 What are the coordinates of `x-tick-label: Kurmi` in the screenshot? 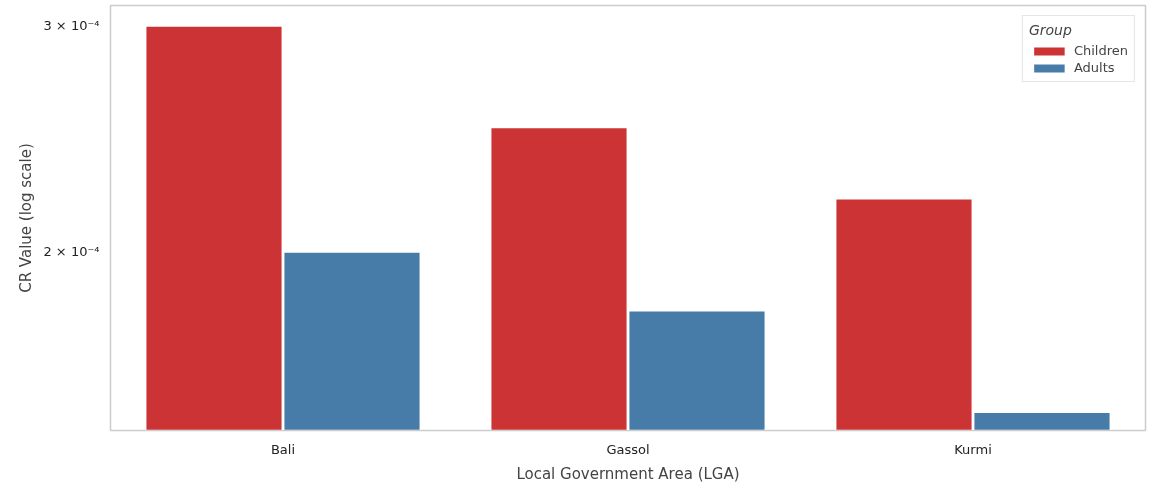 It's located at (973, 449).